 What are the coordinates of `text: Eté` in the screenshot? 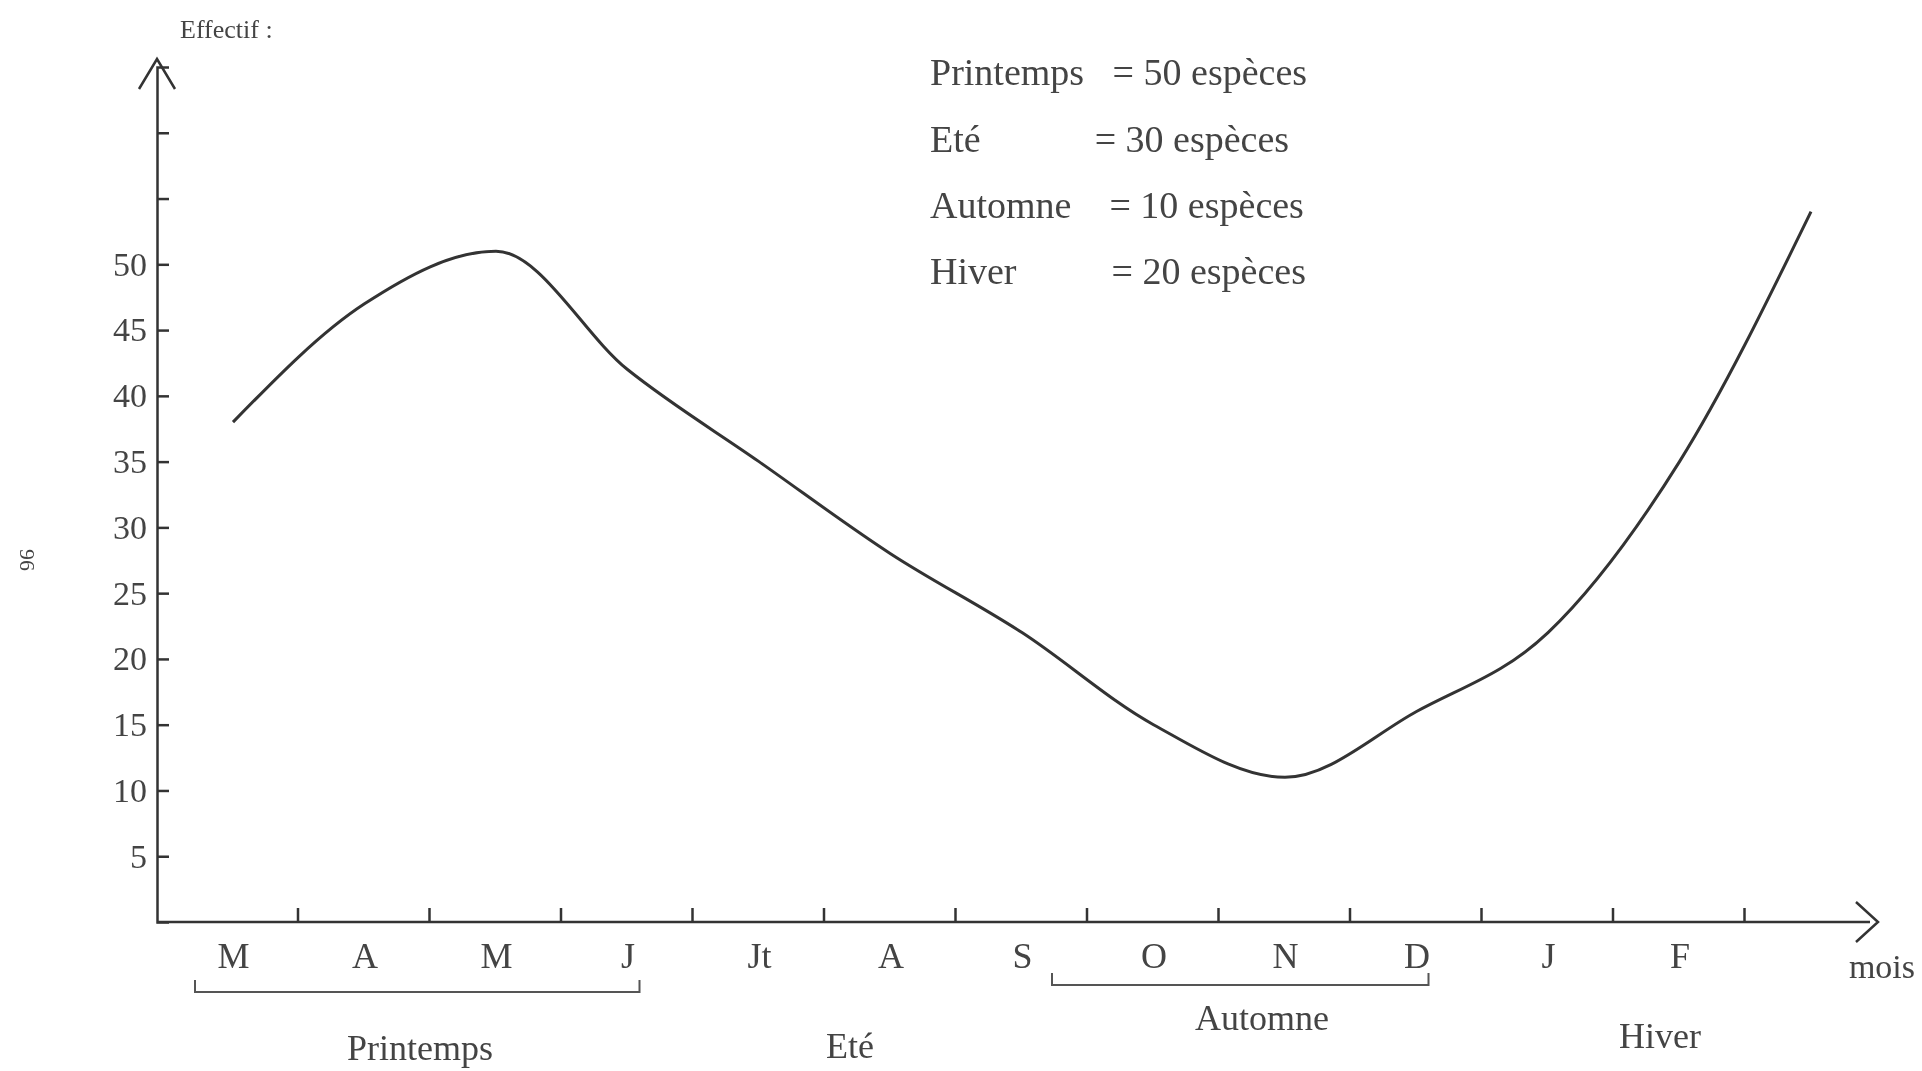 It's located at (850, 1046).